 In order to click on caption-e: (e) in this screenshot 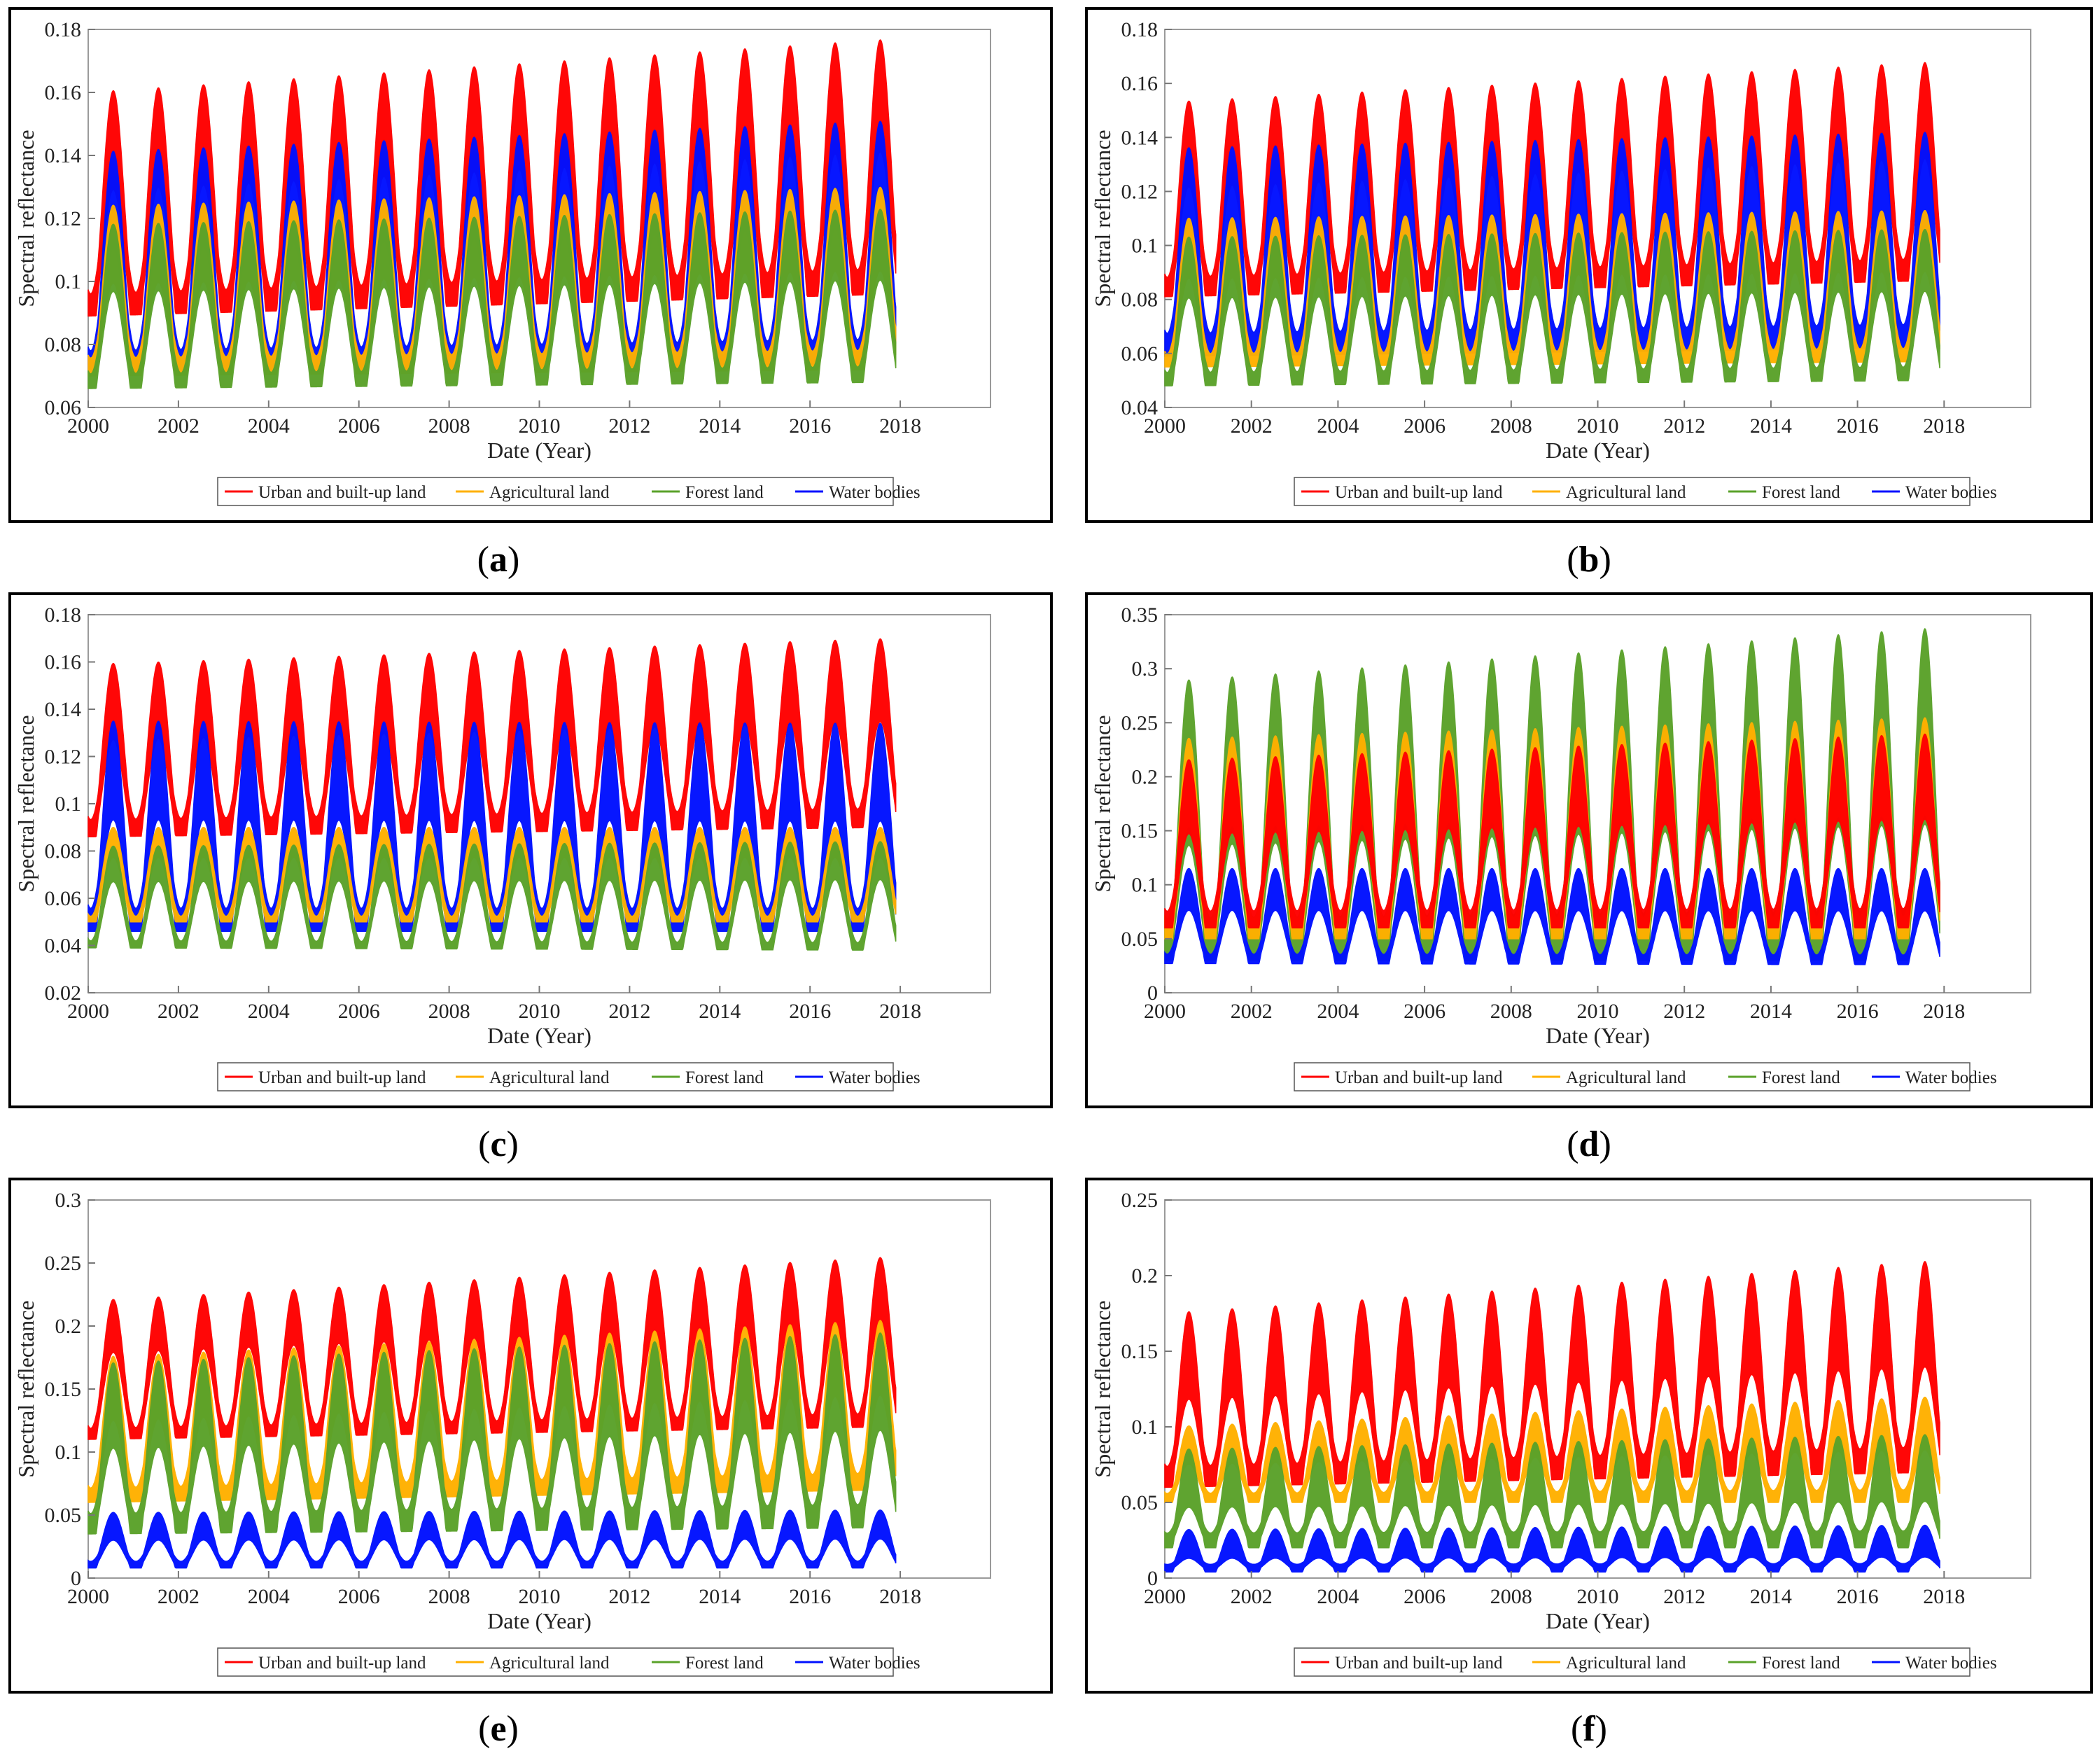, I will do `click(498, 1729)`.